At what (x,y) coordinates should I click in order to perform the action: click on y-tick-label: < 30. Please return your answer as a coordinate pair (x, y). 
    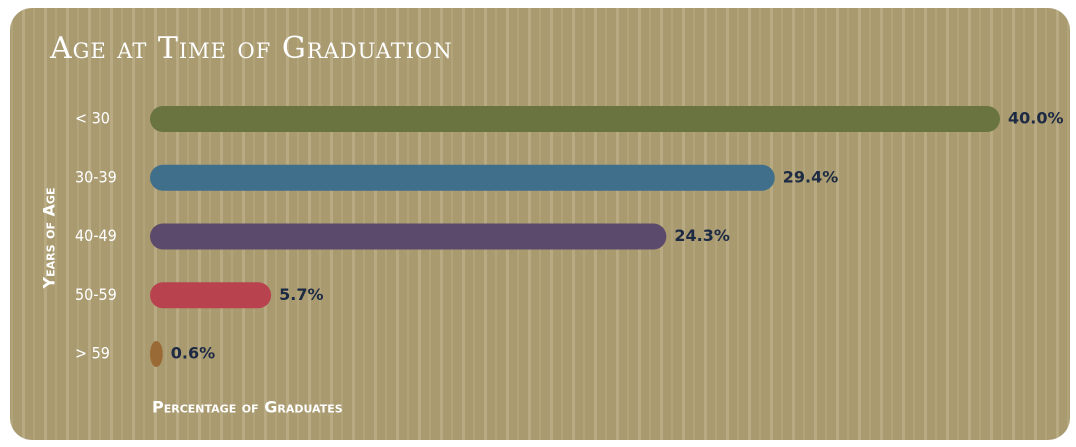
    Looking at the image, I should click on (92, 118).